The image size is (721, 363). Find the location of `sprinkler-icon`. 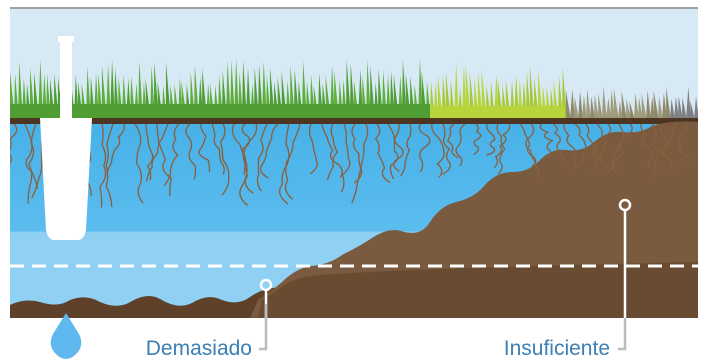

sprinkler-icon is located at coordinates (66, 138).